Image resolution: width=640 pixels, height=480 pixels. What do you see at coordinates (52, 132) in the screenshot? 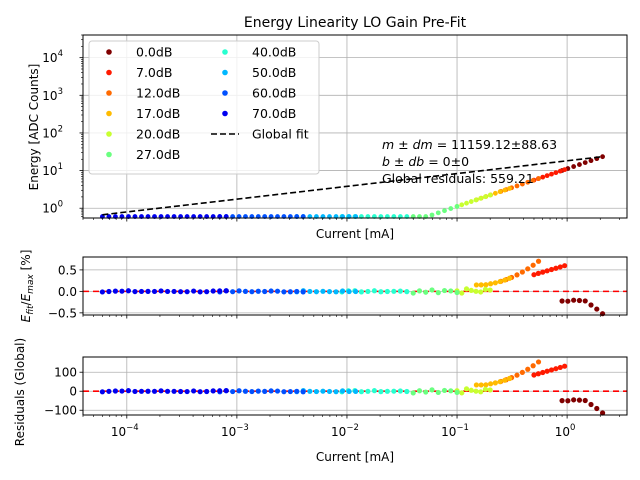
I see `y-tick-label: 10²` at bounding box center [52, 132].